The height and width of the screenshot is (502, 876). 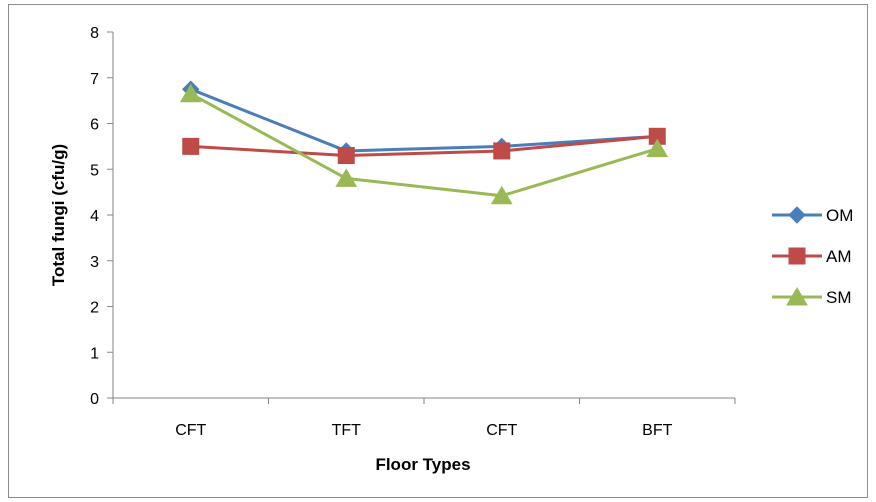 I want to click on legend-item-sm: SM, so click(x=812, y=297).